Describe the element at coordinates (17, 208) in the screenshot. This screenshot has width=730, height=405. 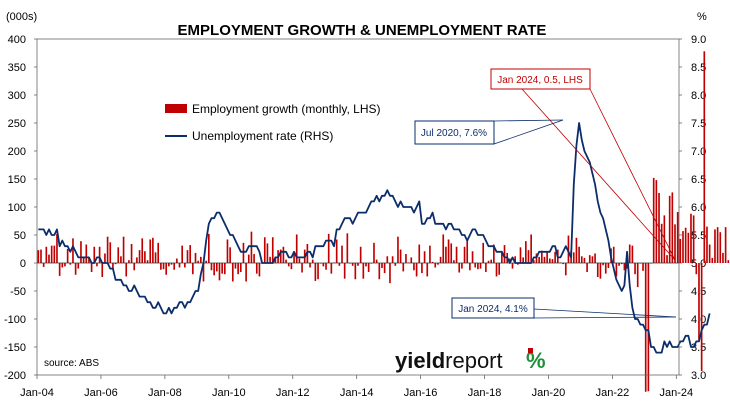
I see `left-tick-label: 100` at that location.